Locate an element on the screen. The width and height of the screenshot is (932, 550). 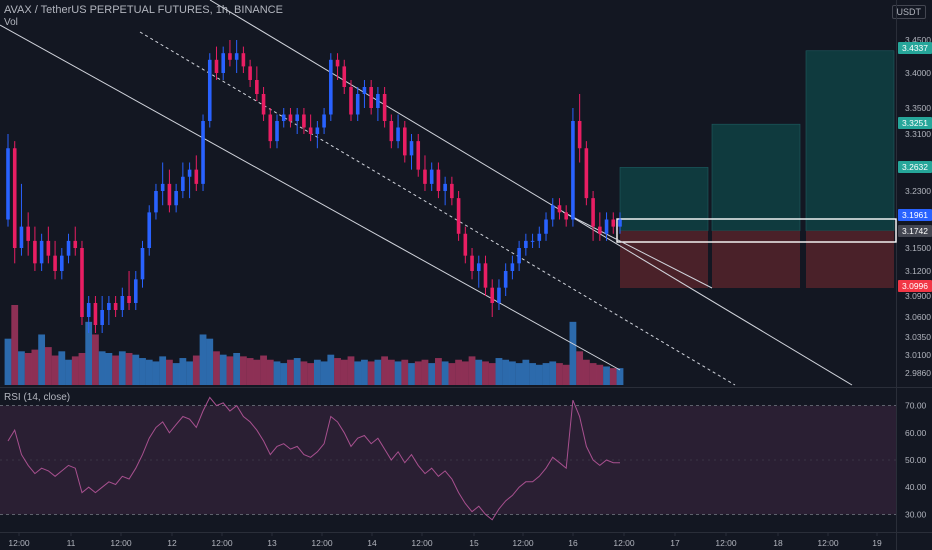
price-tick-label: 3.1200 is located at coordinates (918, 271).